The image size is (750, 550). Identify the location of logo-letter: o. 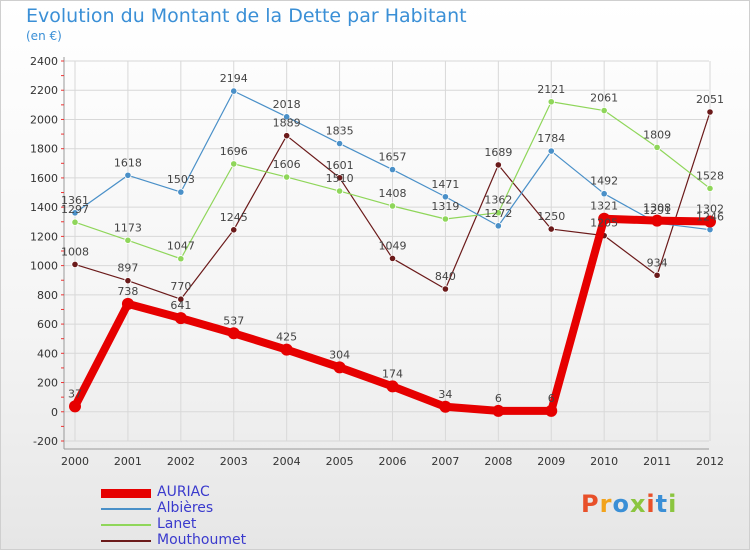
(621, 504).